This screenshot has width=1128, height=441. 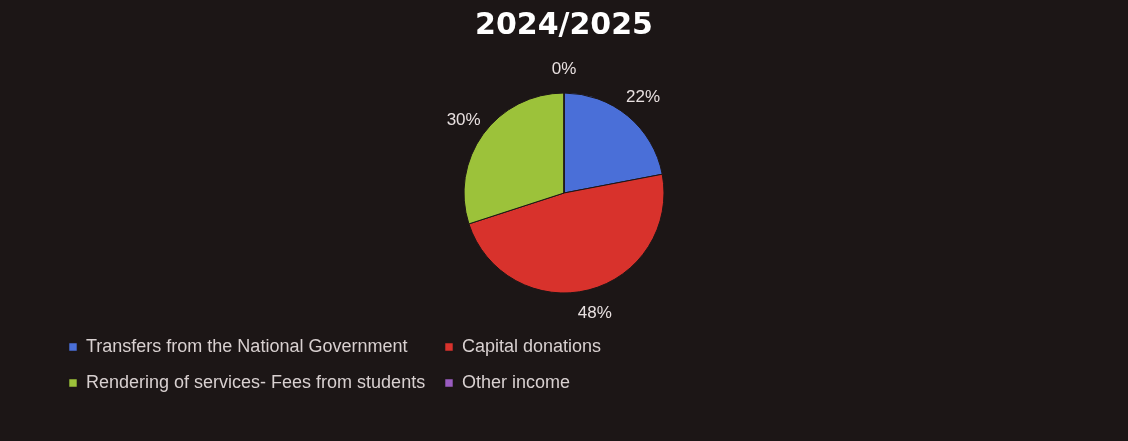 I want to click on legend-label: Rendering of services- Fees from students, so click(x=256, y=382).